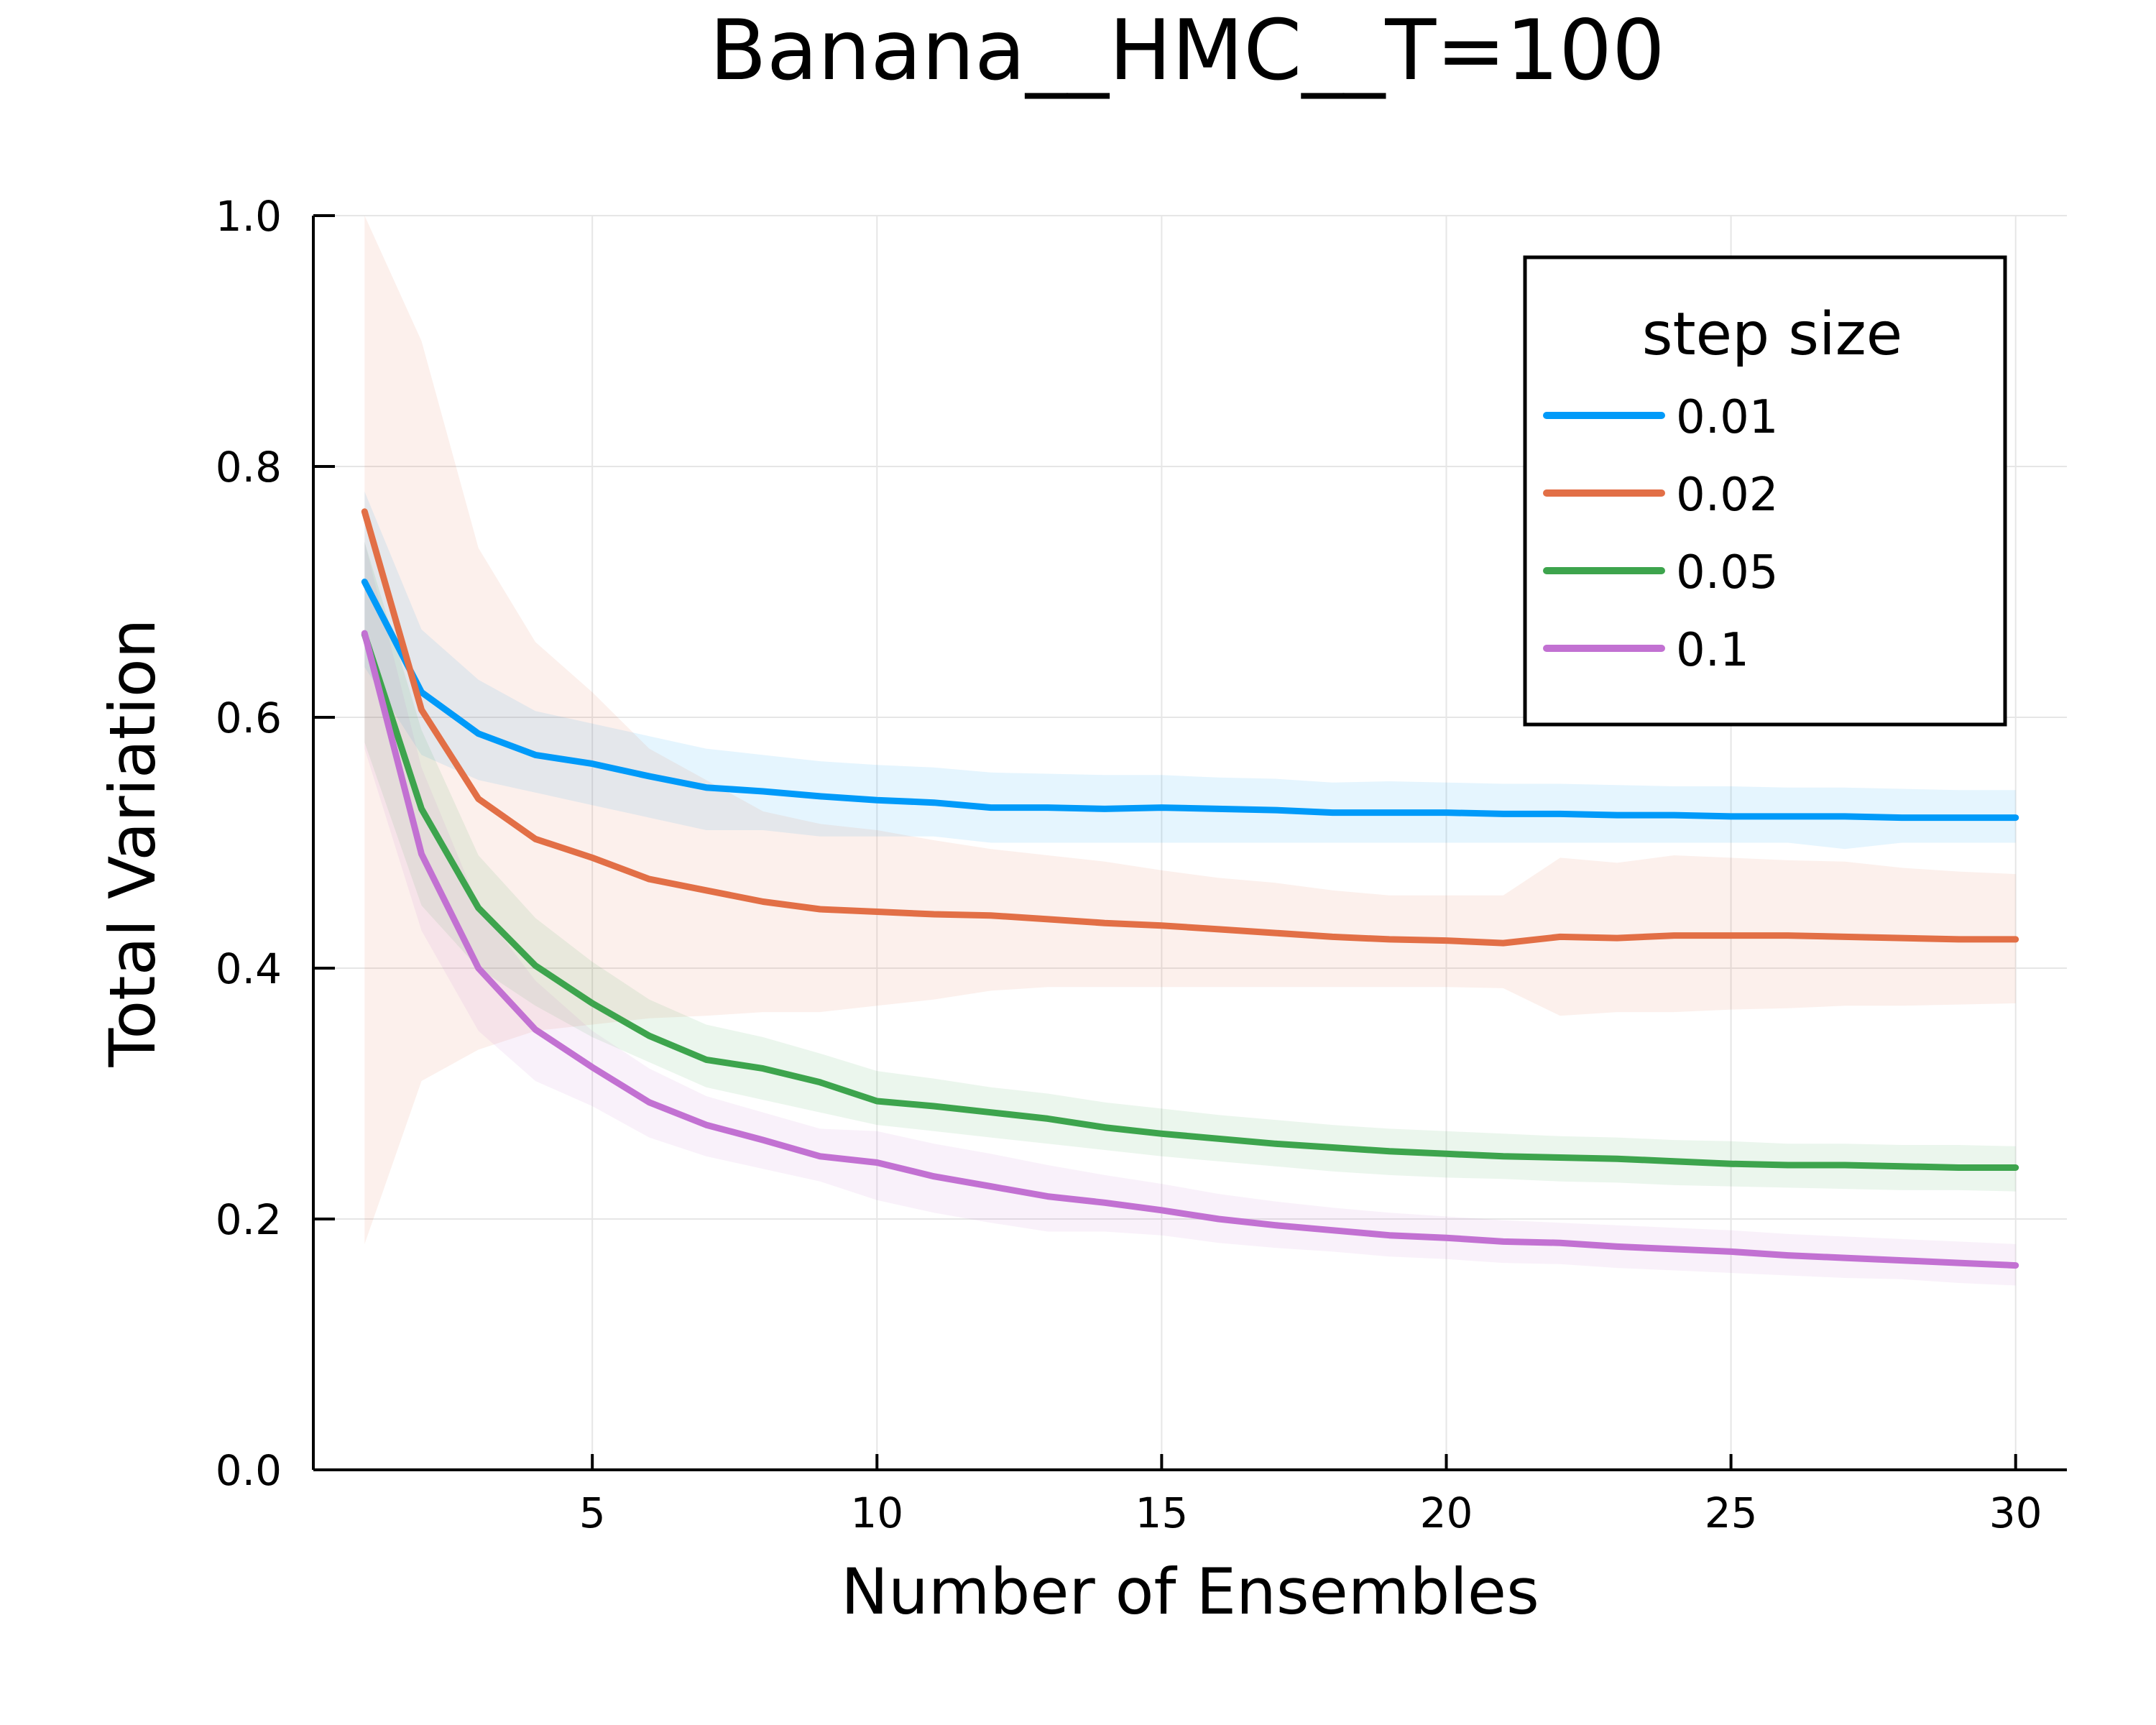 The width and height of the screenshot is (2156, 1725). I want to click on legend-items: 0.01 0.02 0.05 0.1, so click(1661, 534).